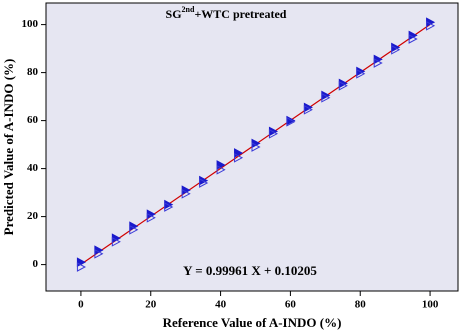  What do you see at coordinates (33, 216) in the screenshot?
I see `y-tick-label: 20` at bounding box center [33, 216].